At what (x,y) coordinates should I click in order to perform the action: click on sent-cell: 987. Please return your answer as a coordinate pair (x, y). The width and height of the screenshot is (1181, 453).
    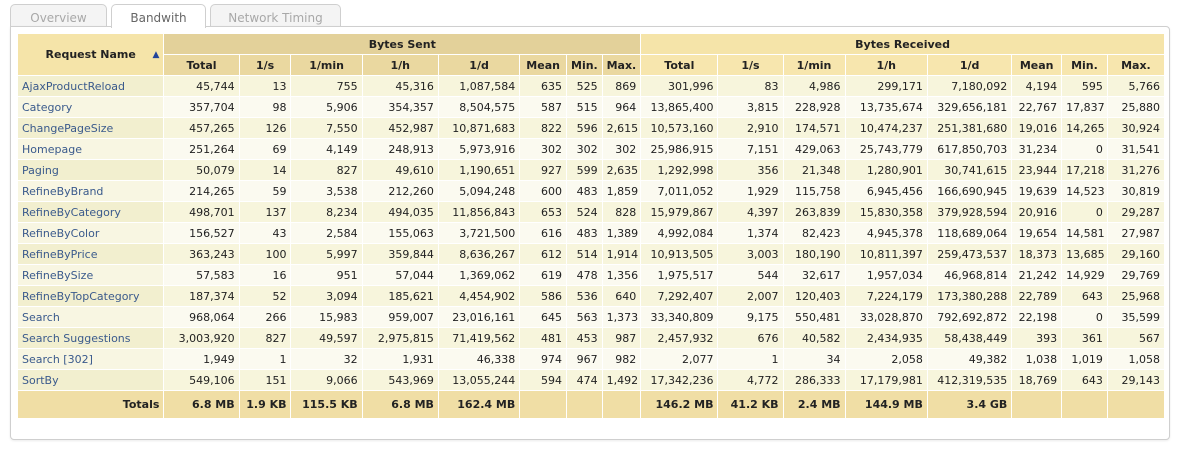
    Looking at the image, I should click on (621, 338).